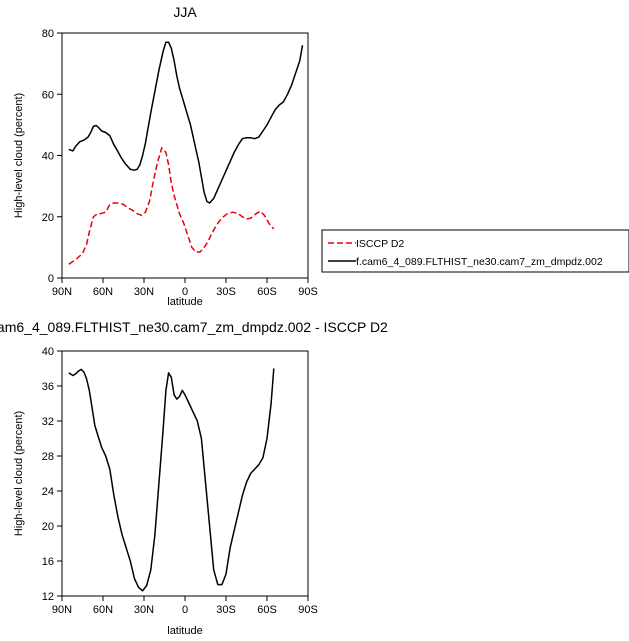 This screenshot has width=629, height=641. I want to click on bottom-y-tick-label: 36, so click(48, 387).